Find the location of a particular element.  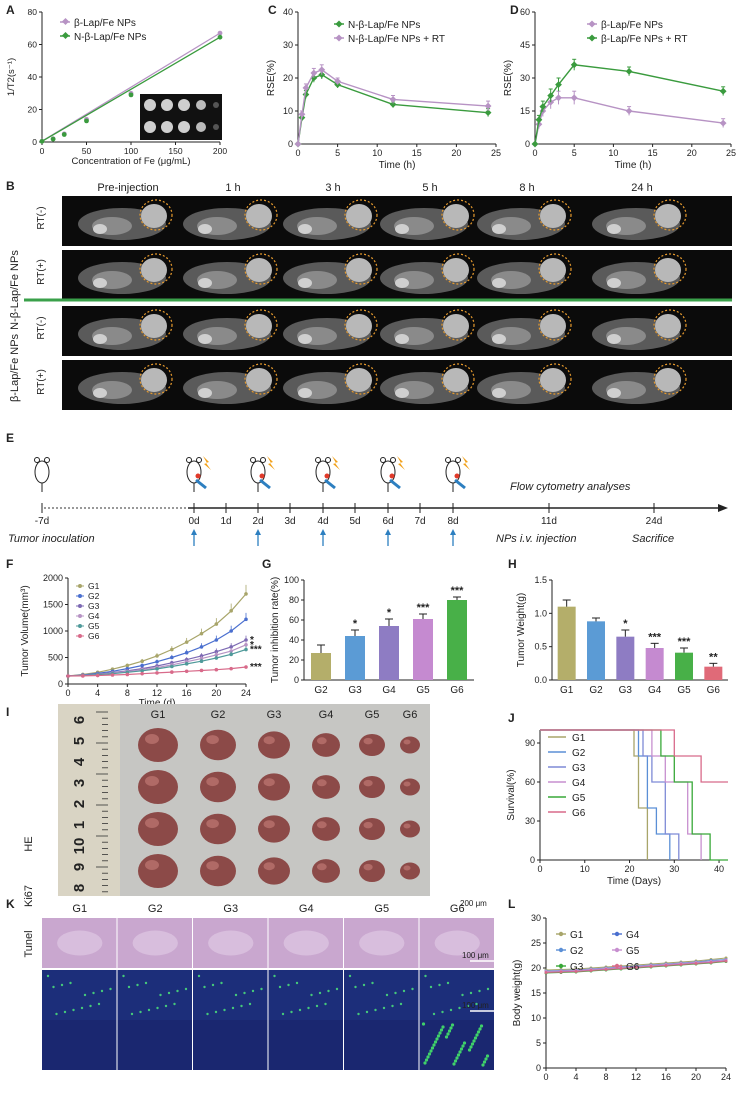

x-axis-label: Time (h) is located at coordinates (397, 165).